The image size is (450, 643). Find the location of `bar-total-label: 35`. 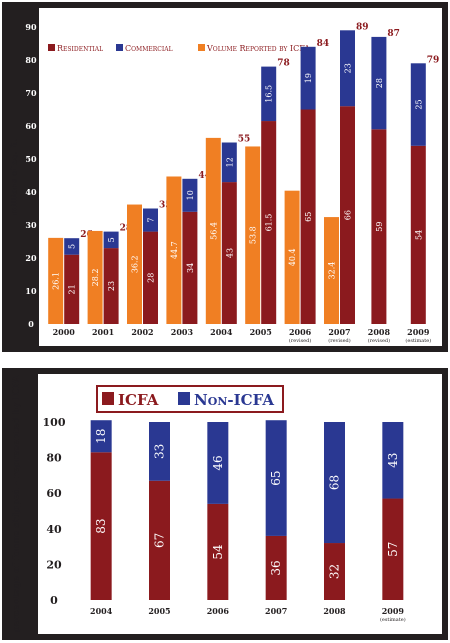

bar-total-label: 35 is located at coordinates (165, 206).